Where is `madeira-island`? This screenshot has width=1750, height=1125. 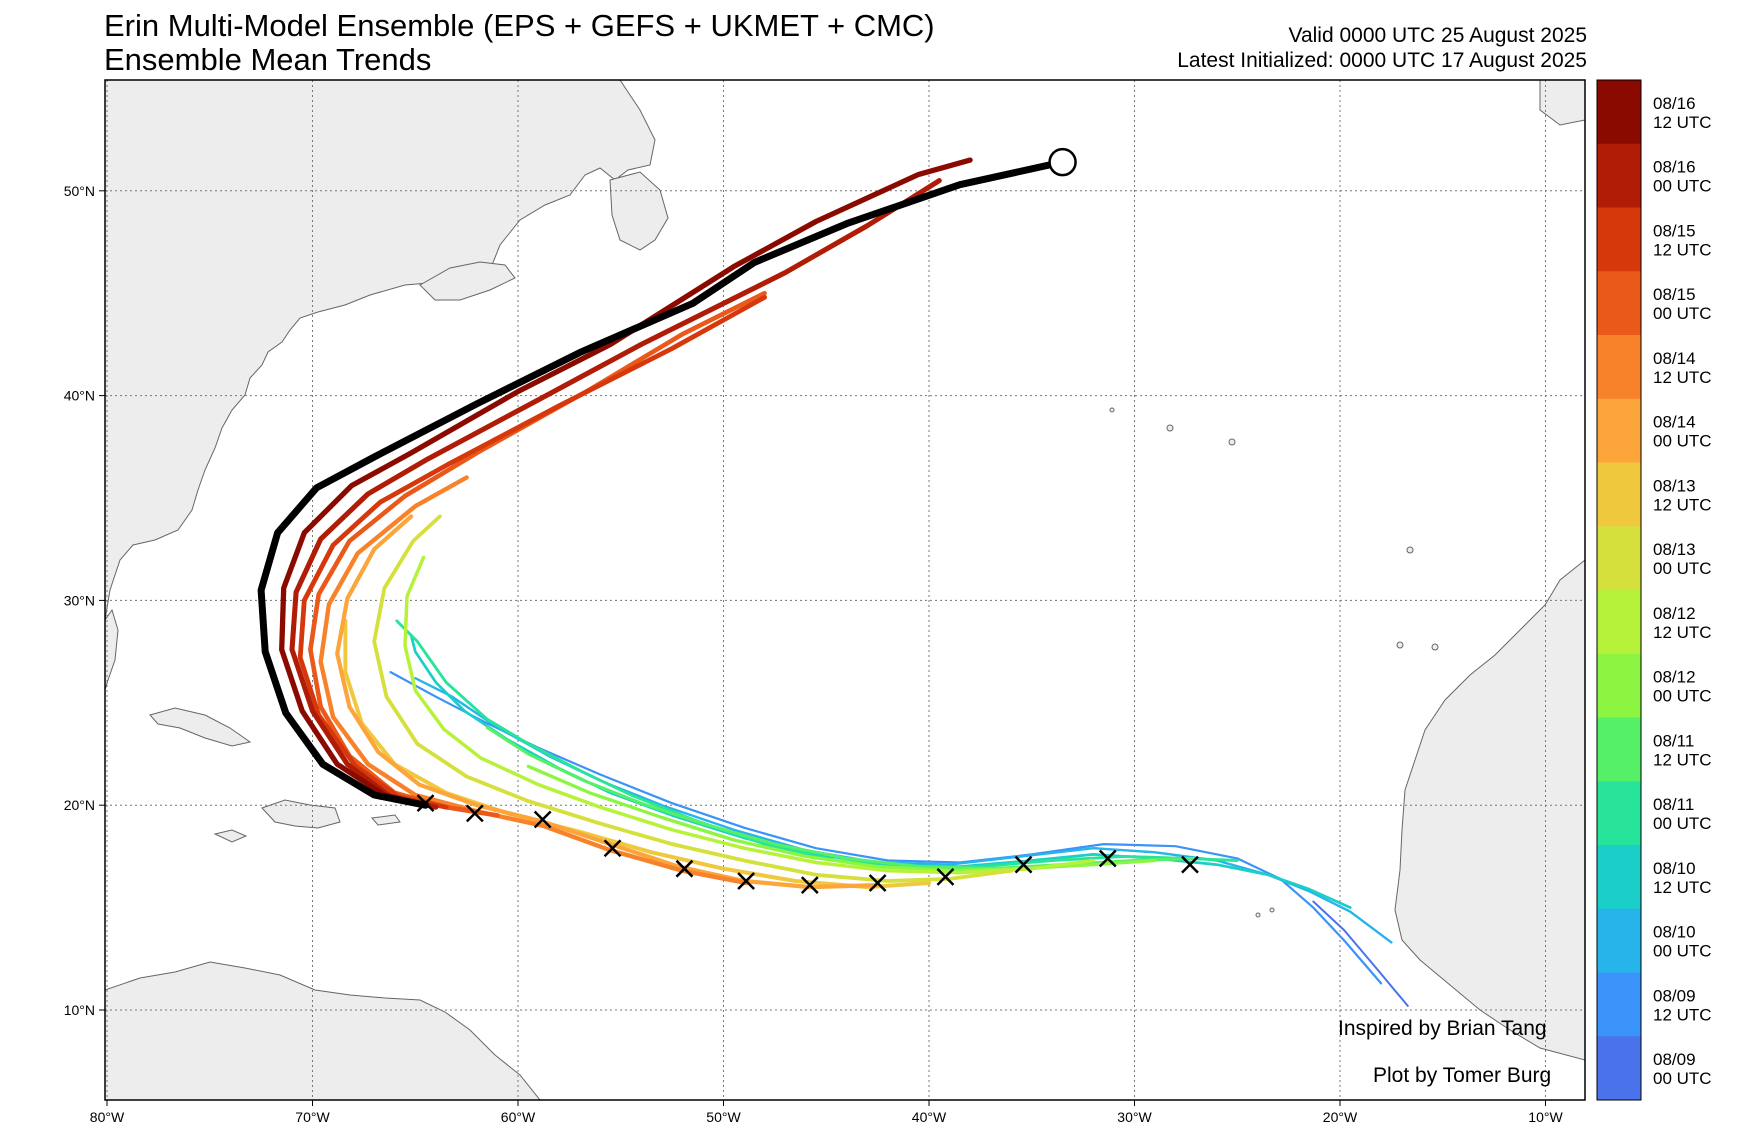 madeira-island is located at coordinates (1410, 550).